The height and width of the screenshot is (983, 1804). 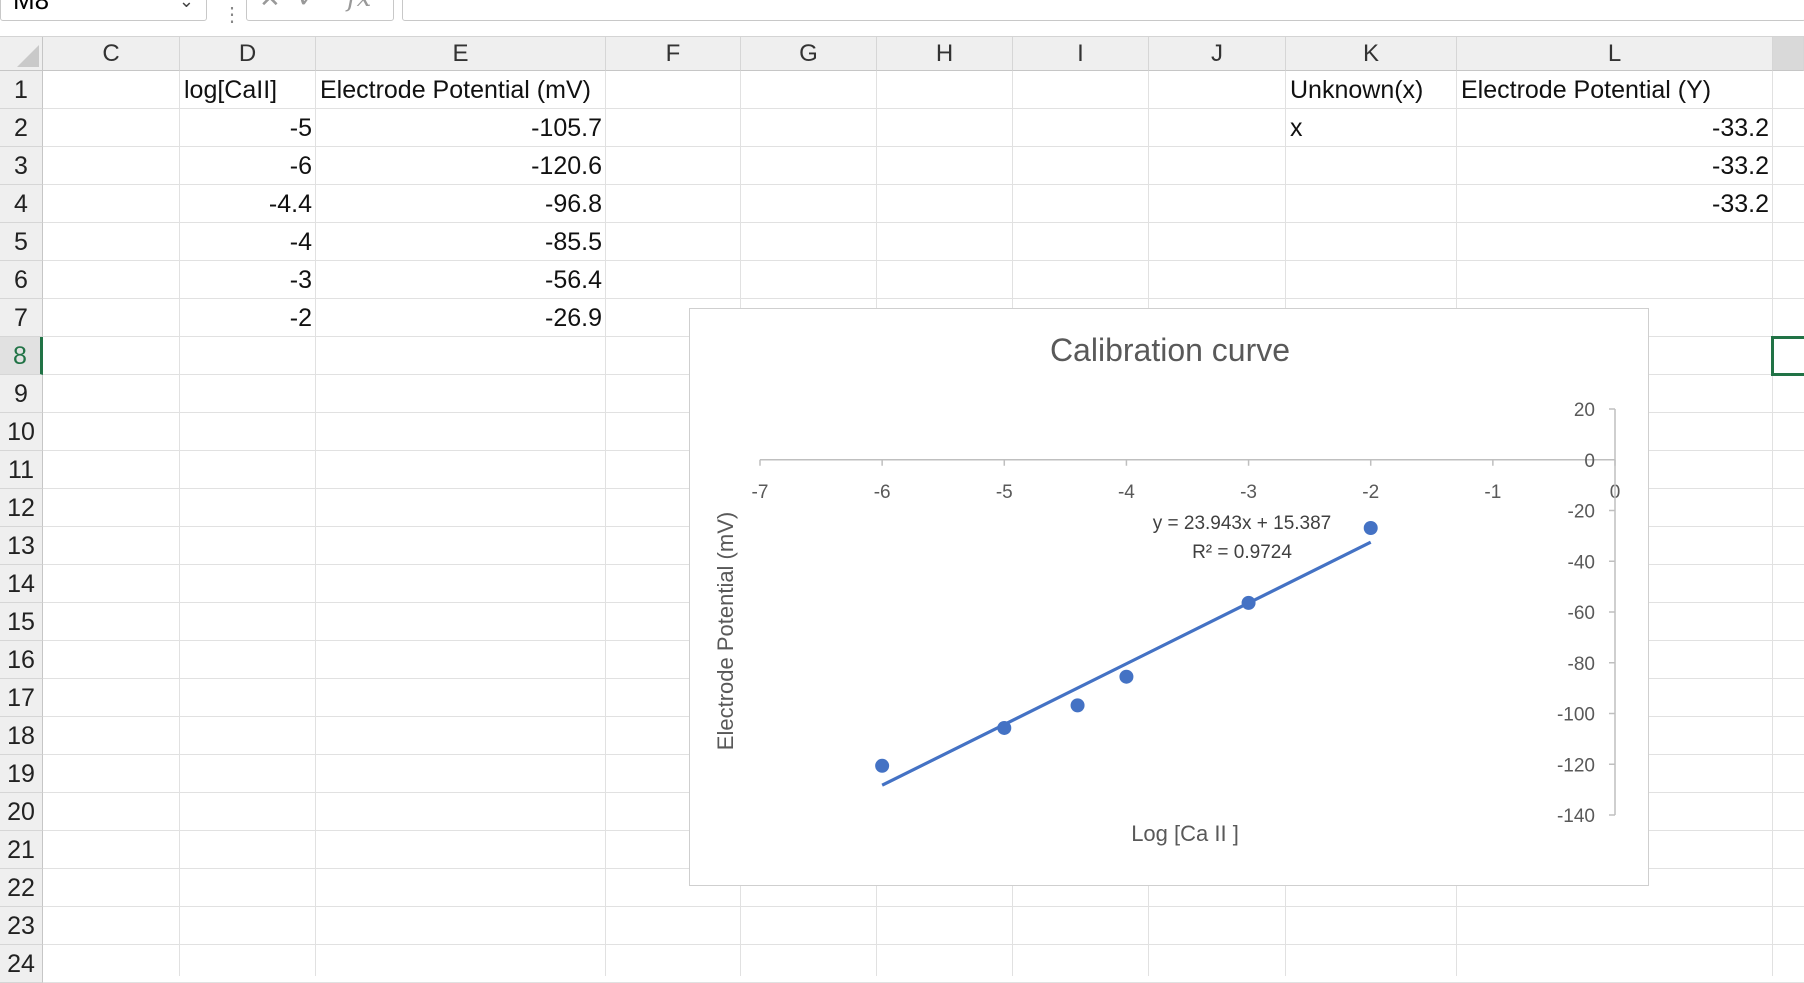 I want to click on row-header-24: 24, so click(x=21, y=964).